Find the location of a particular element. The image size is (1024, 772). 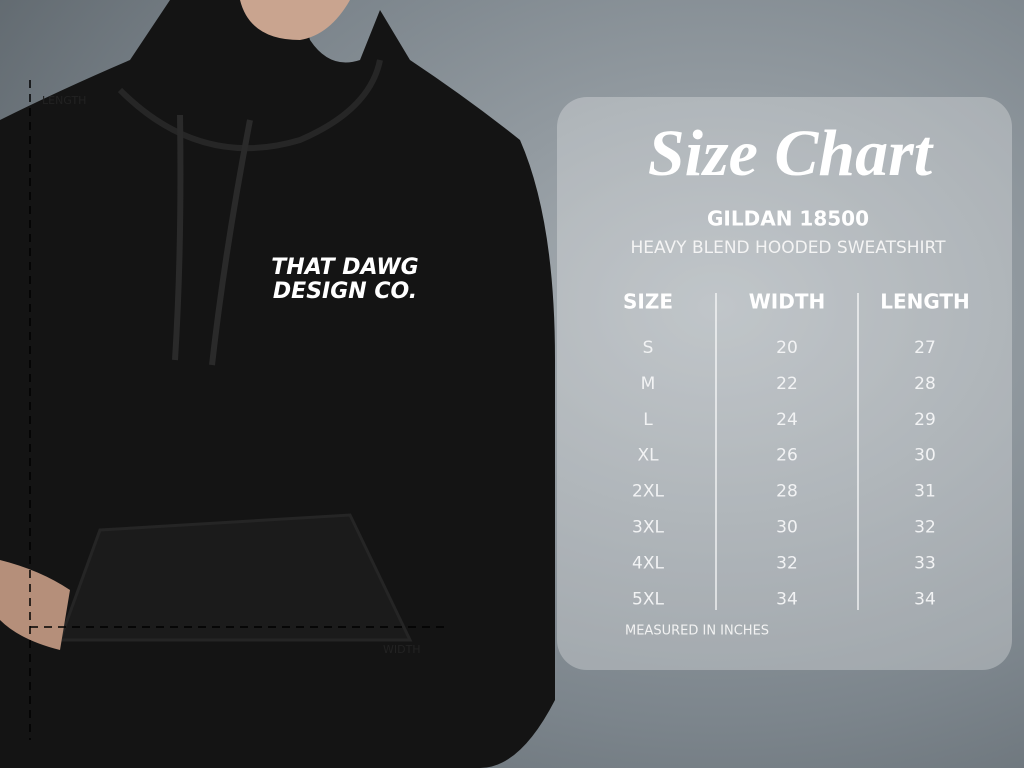

table-cell: 26 is located at coordinates (787, 456).